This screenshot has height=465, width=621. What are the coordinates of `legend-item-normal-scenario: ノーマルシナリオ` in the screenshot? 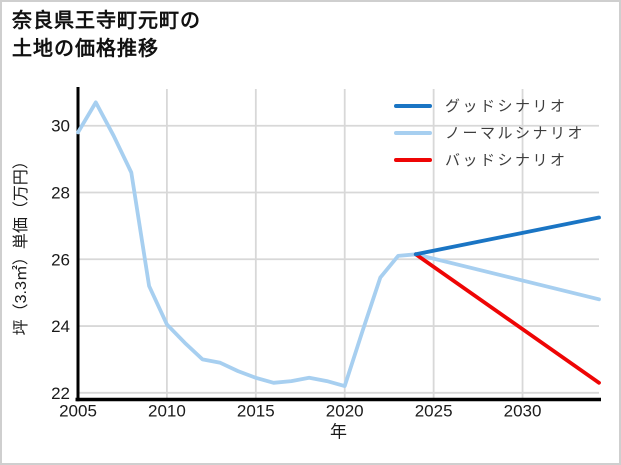 It's located at (489, 132).